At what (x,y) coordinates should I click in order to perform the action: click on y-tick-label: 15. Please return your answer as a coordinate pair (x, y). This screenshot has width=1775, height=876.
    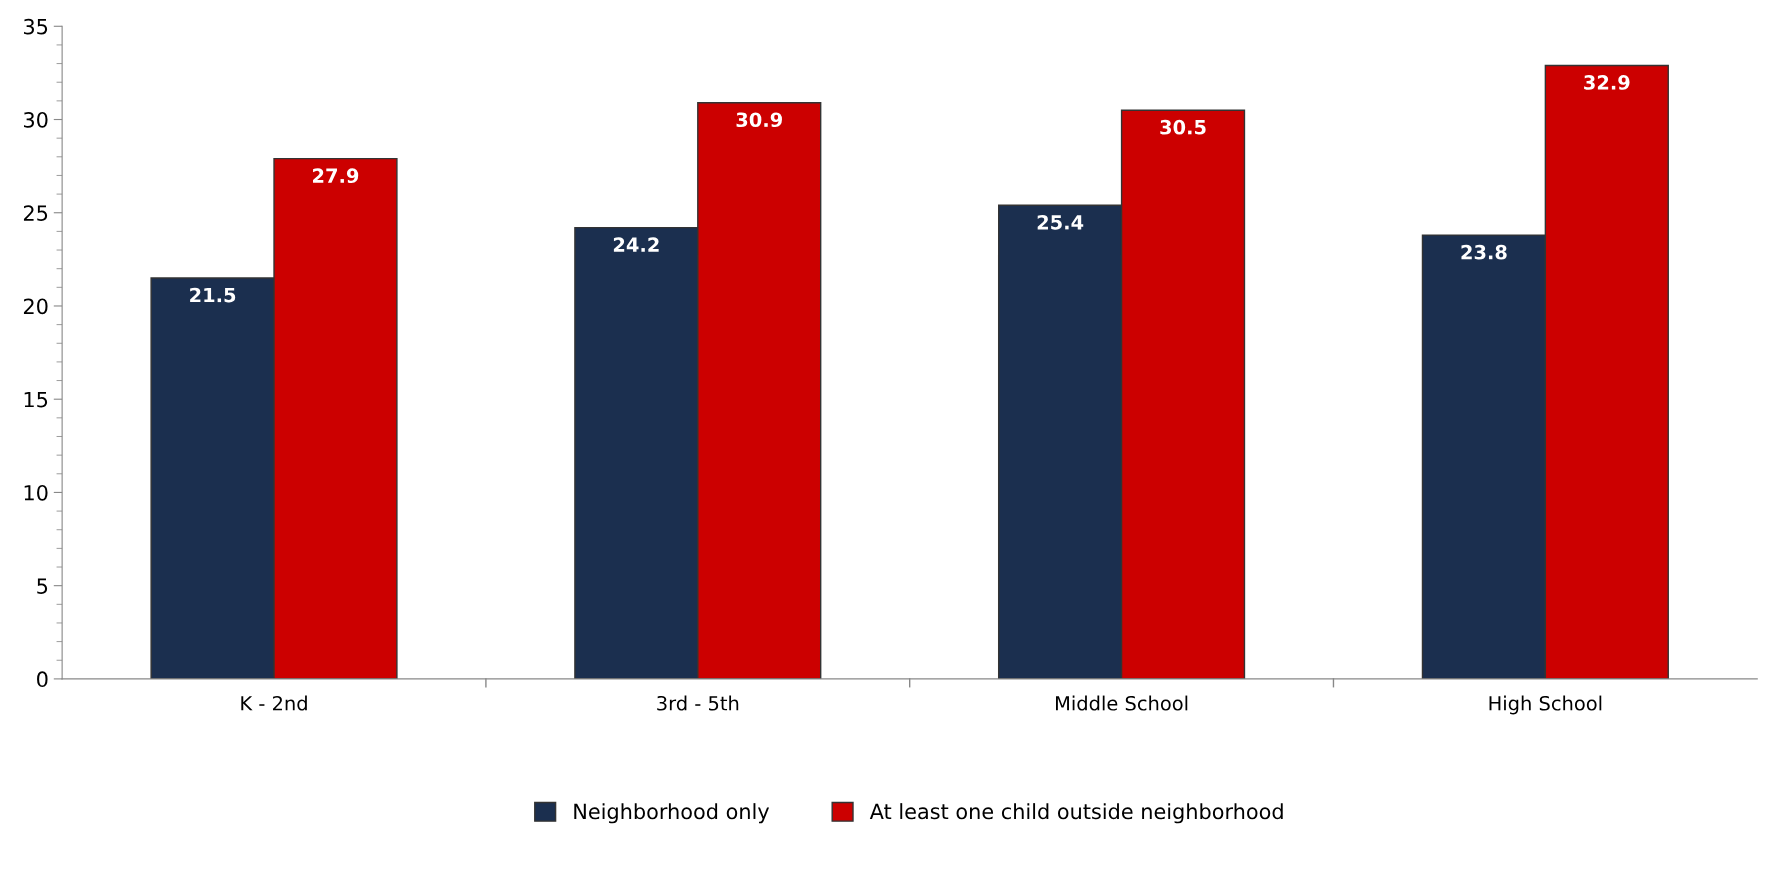
    Looking at the image, I should click on (36, 399).